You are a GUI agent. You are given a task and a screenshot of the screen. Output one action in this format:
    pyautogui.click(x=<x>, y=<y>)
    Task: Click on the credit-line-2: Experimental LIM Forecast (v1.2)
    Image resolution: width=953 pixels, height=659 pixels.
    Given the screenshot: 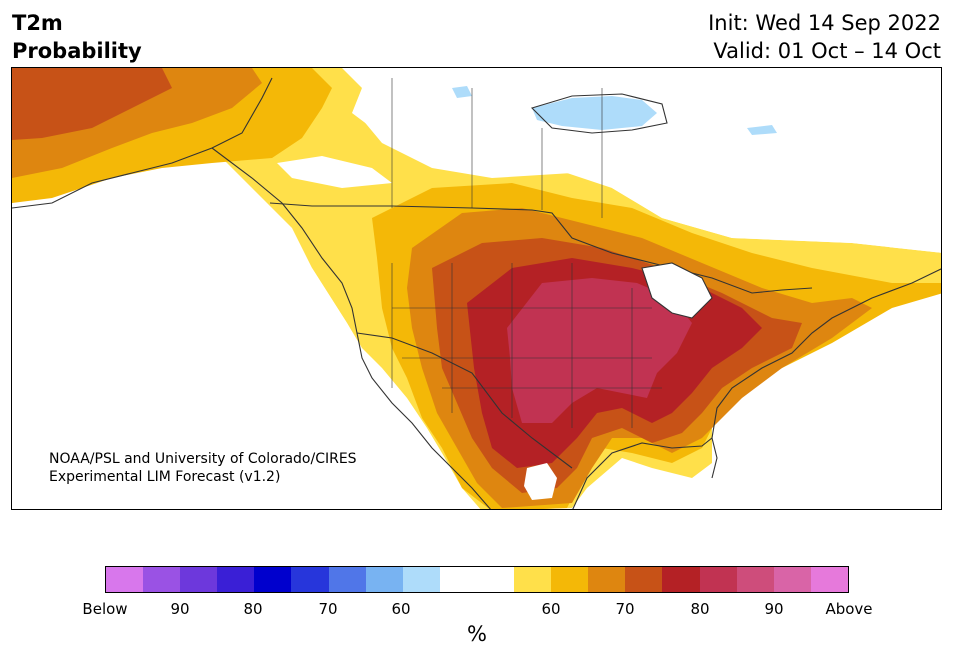 What is the action you would take?
    pyautogui.click(x=165, y=477)
    